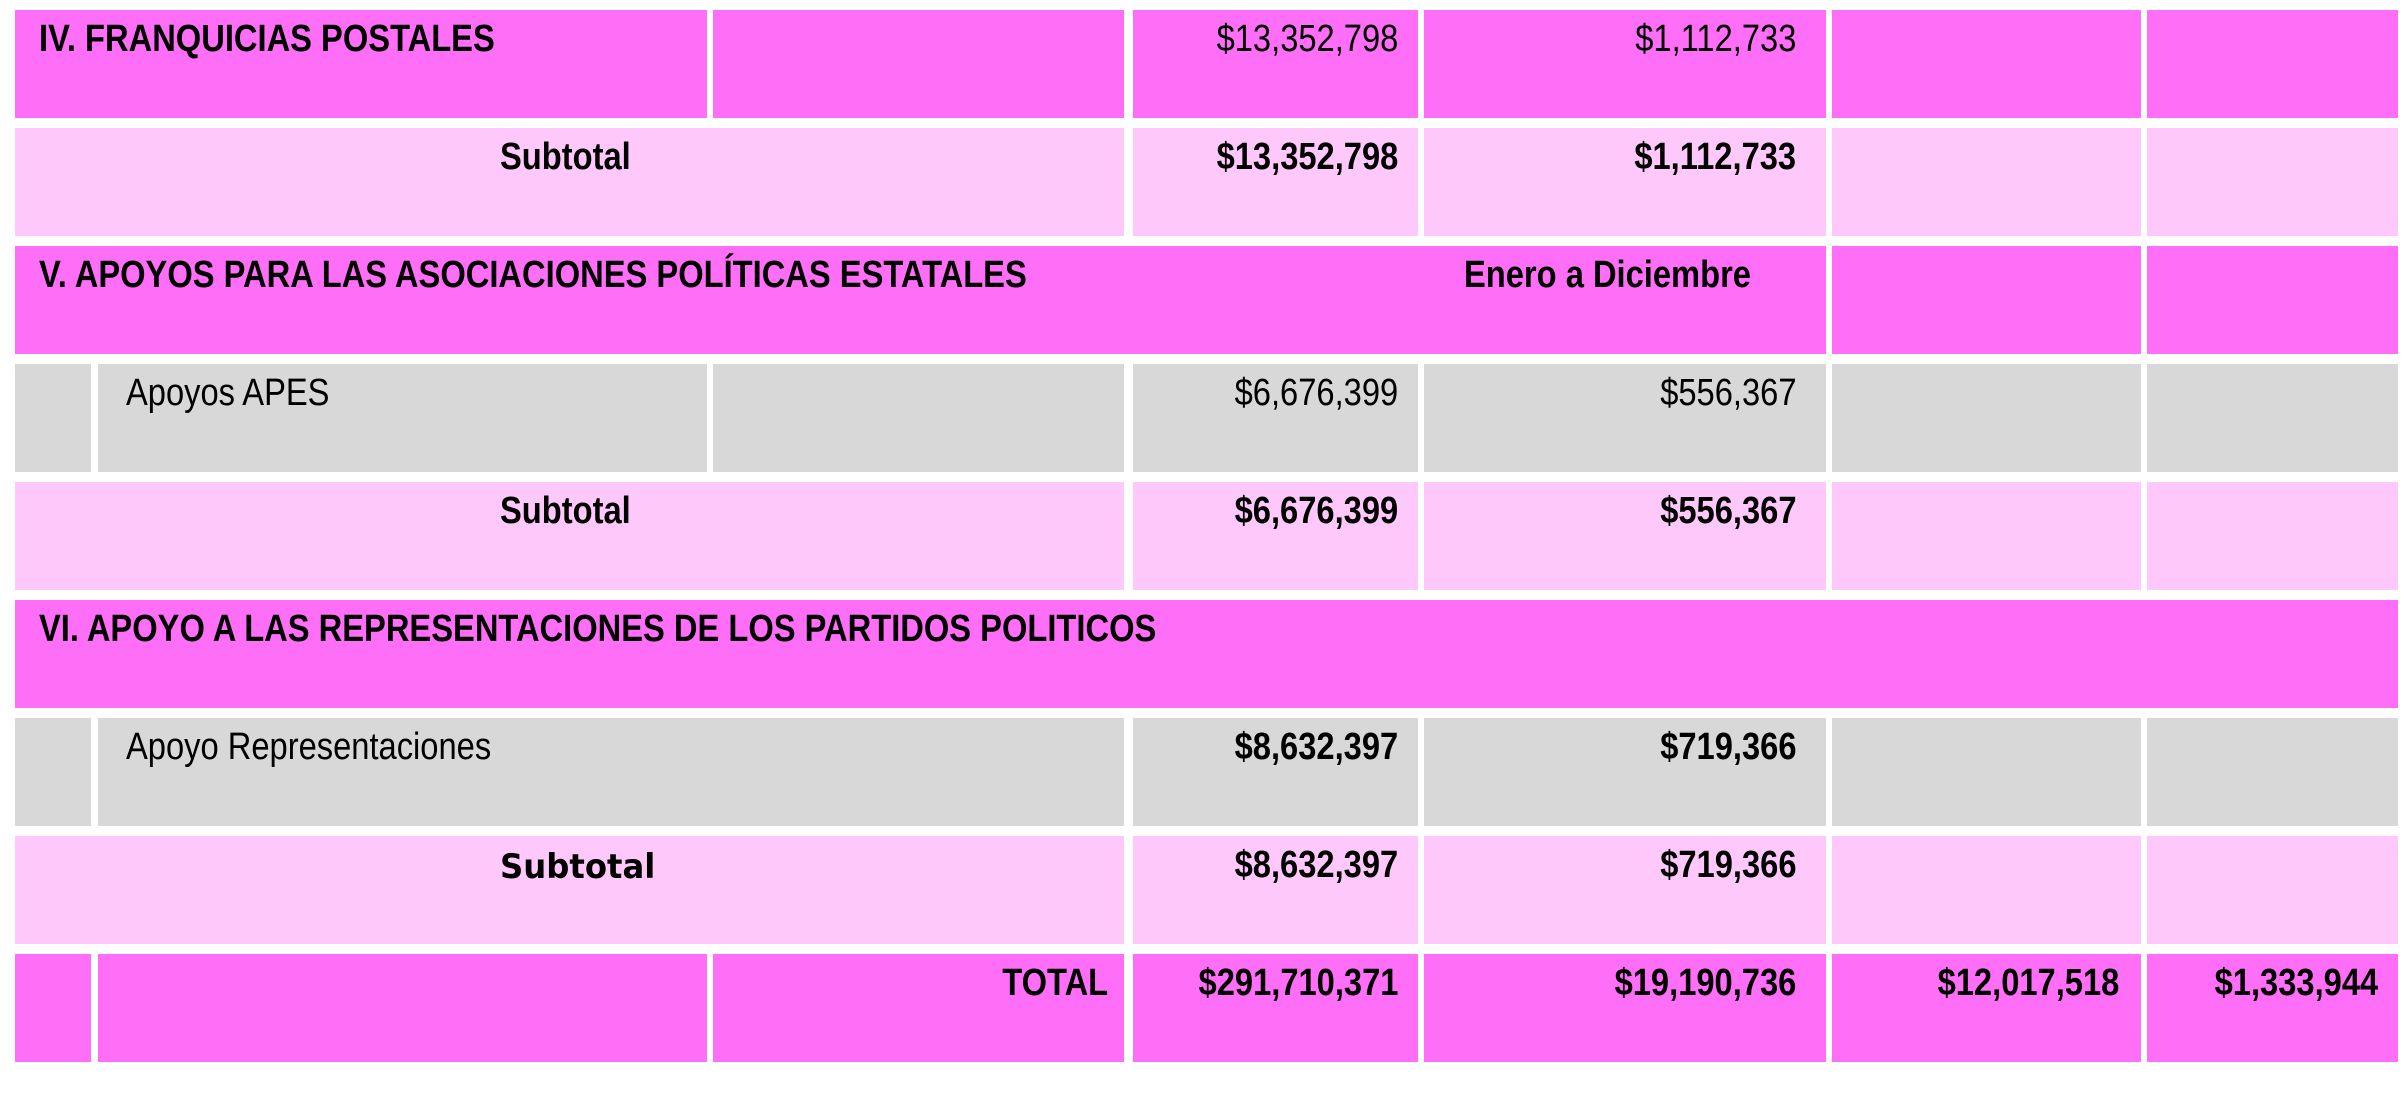 This screenshot has height=1105, width=2408. Describe the element at coordinates (1275, 64) in the screenshot. I see `annual-cell: $13,352,798` at that location.